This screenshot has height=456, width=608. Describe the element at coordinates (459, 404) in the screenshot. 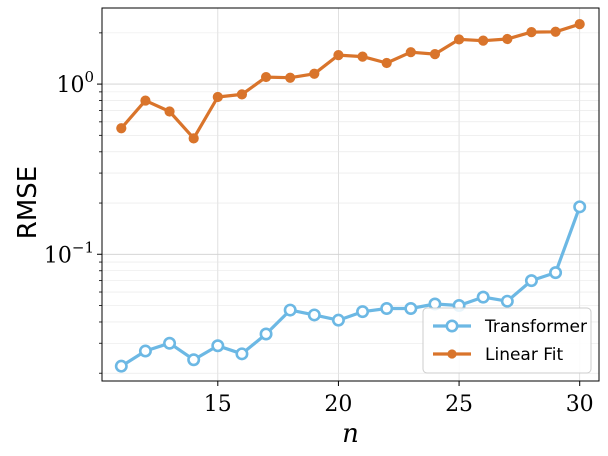

I see `x-tick-label: 25` at that location.